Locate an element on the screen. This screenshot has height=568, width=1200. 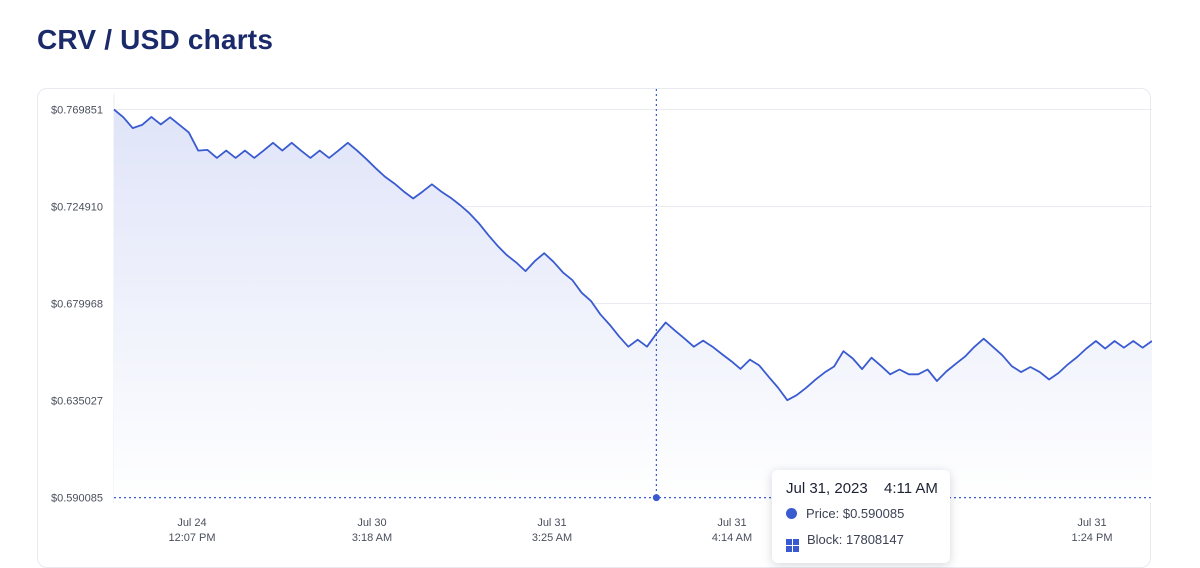
y-tick-label-1: $0.724910 is located at coordinates (77, 207).